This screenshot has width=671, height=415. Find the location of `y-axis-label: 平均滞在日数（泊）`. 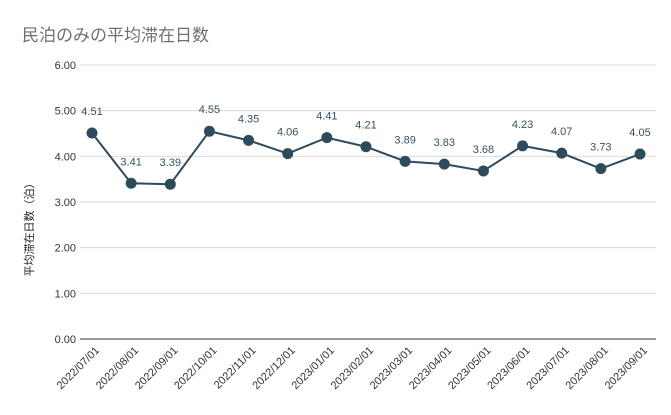

y-axis-label: 平均滞在日数（泊） is located at coordinates (29, 227).